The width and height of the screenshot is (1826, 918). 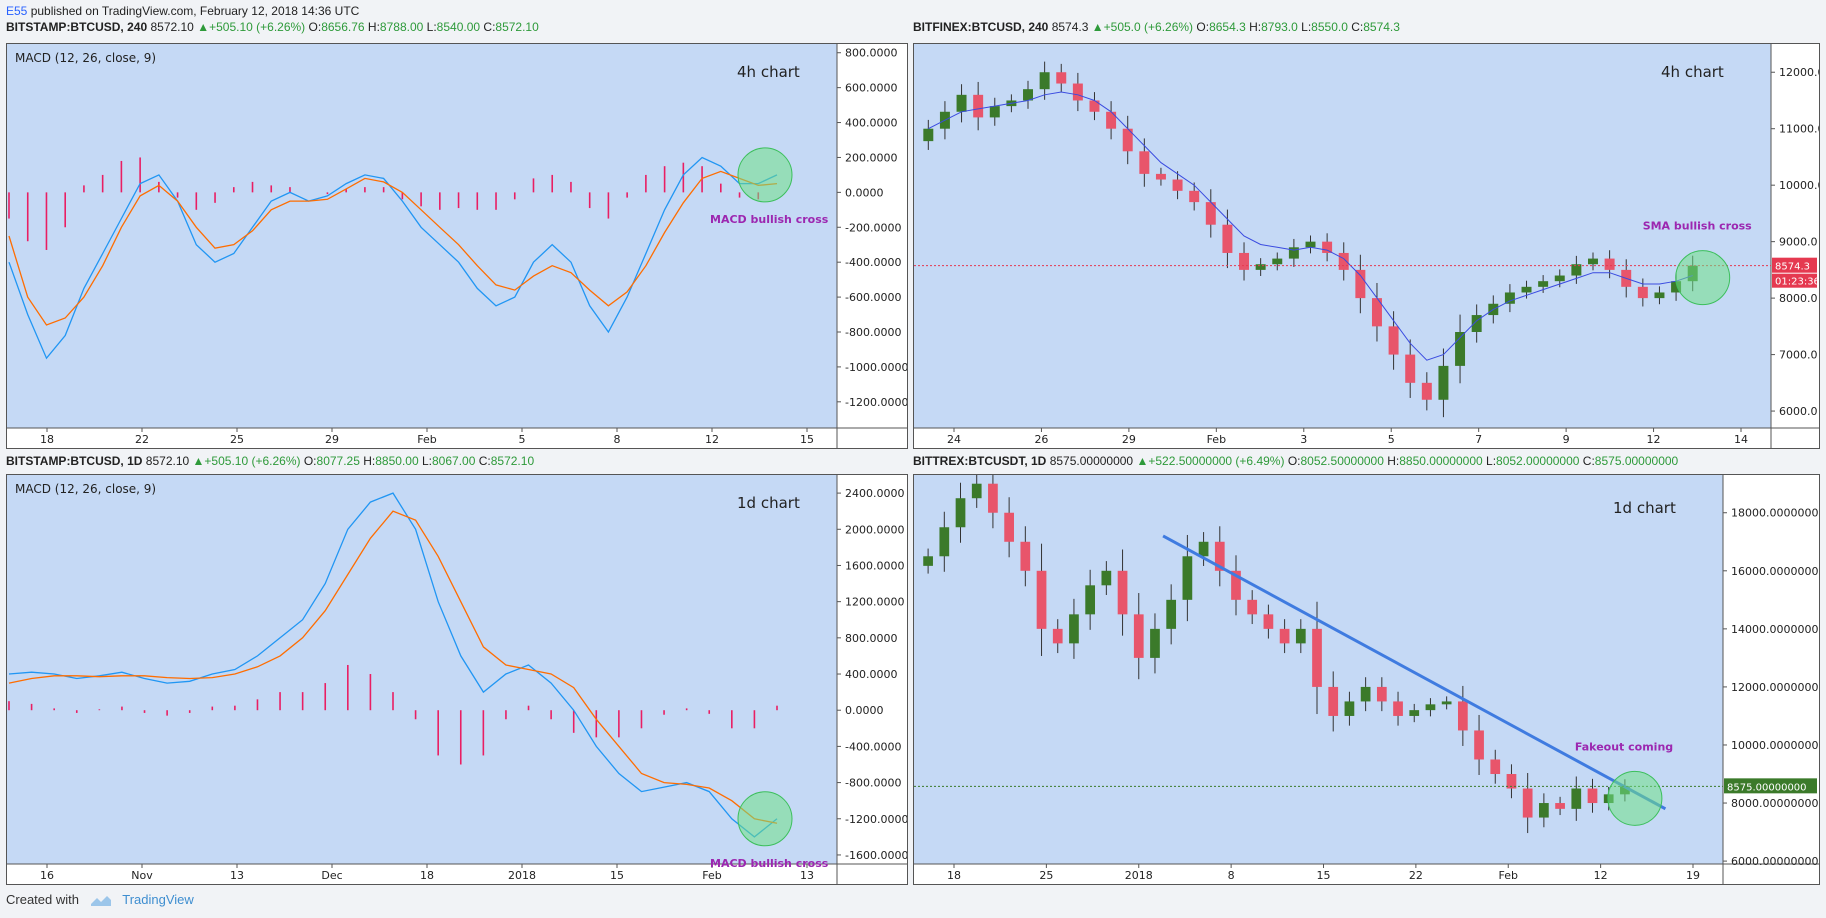 I want to click on low-value: 8550.0, so click(x=1329, y=27).